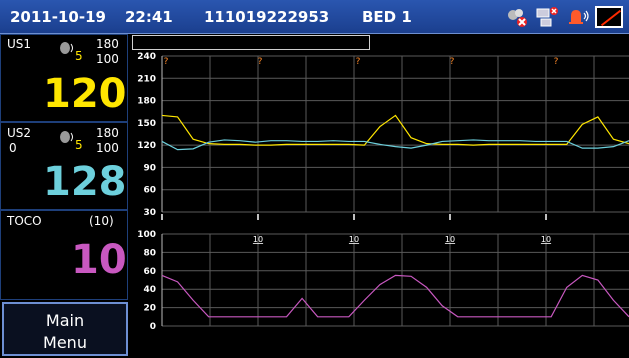 This screenshot has width=629, height=358. Describe the element at coordinates (609, 17) in the screenshot. I see `printer-off-icon` at that location.